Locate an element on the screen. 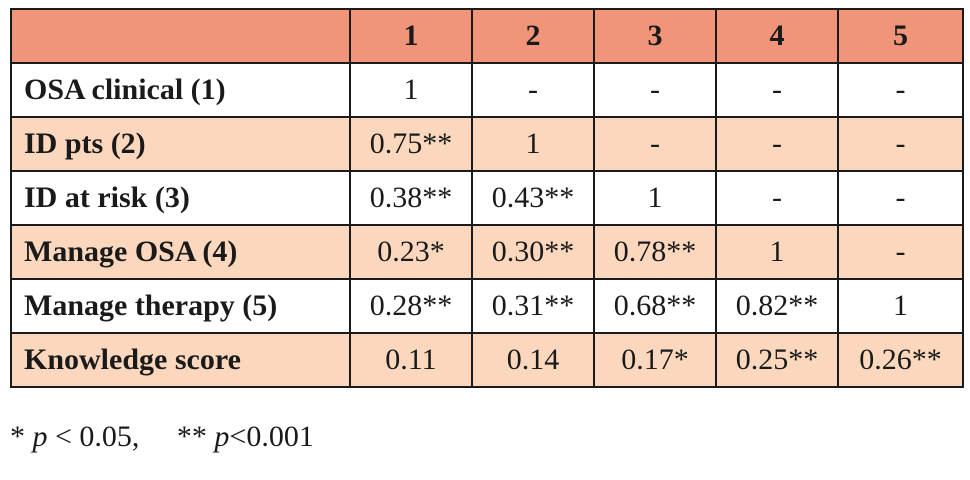 The image size is (970, 480). table-cell: 0.78** is located at coordinates (655, 252).